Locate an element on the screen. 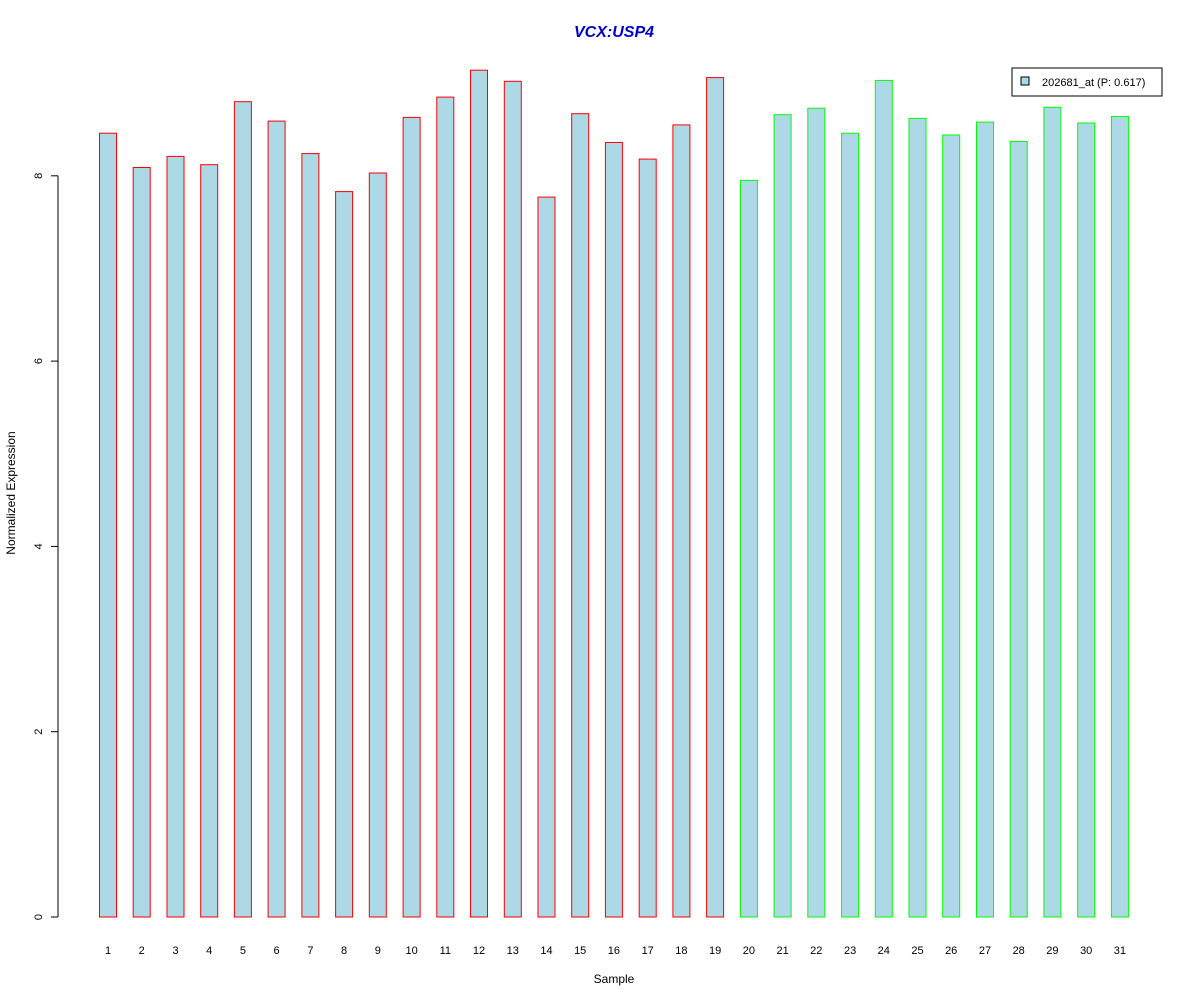  y-axis: 0 2 4 6 8 is located at coordinates (46, 546).